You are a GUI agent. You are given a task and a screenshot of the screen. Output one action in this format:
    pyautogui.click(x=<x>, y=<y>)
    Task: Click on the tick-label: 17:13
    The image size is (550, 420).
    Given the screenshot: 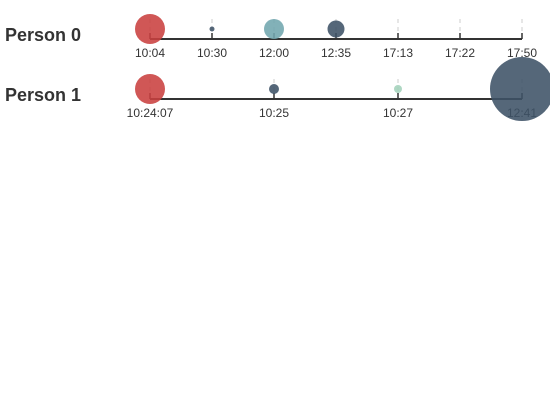 What is the action you would take?
    pyautogui.click(x=398, y=53)
    